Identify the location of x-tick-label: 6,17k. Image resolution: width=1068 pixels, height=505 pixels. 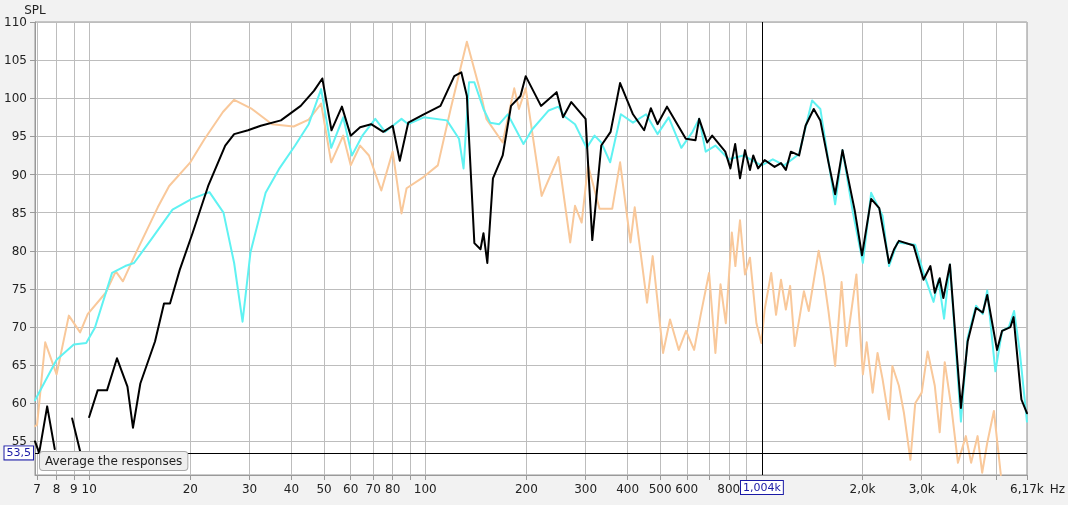
(1027, 489).